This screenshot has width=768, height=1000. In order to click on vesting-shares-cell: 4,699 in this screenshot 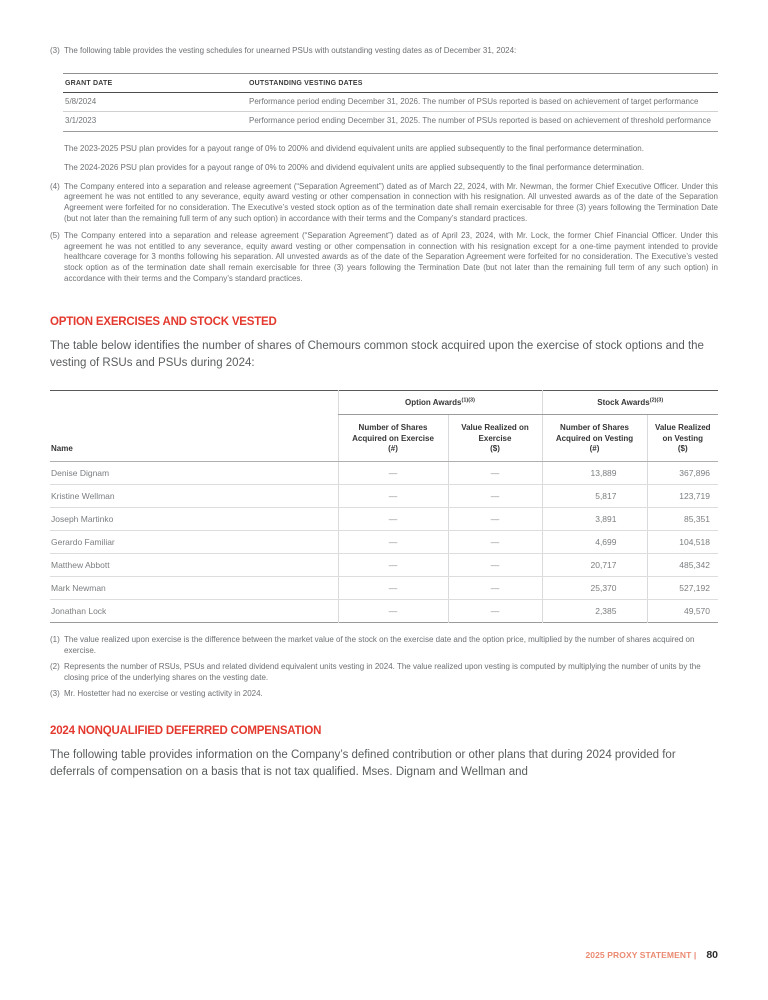, I will do `click(594, 542)`.